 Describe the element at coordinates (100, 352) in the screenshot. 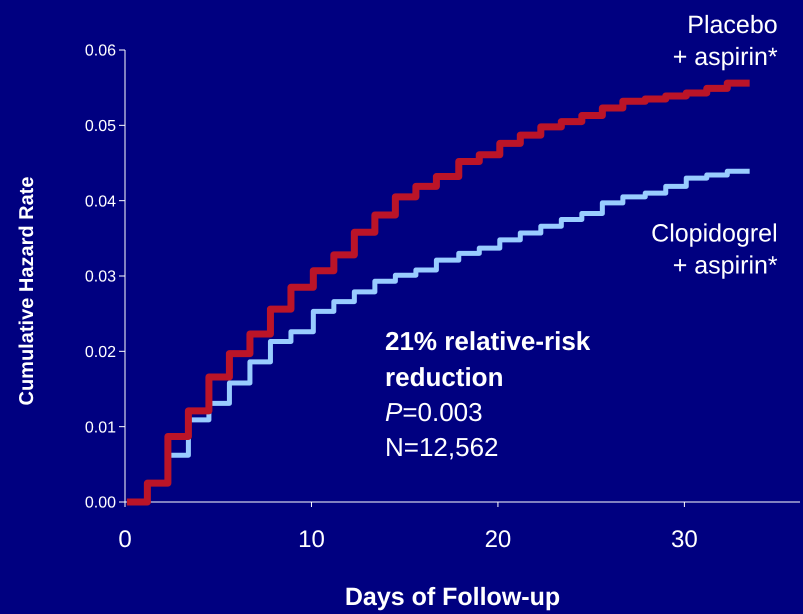

I see `y-tick-label: 0.02` at that location.